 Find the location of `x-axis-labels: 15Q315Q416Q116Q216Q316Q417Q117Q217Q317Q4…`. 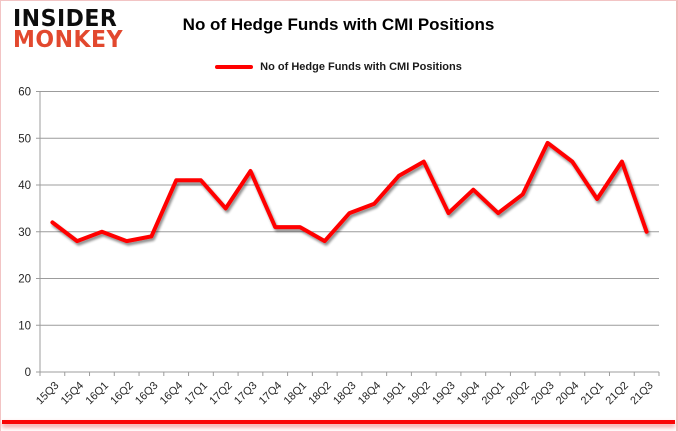

x-axis-labels: 15Q315Q416Q116Q216Q316Q417Q117Q217Q317Q4… is located at coordinates (345, 394).